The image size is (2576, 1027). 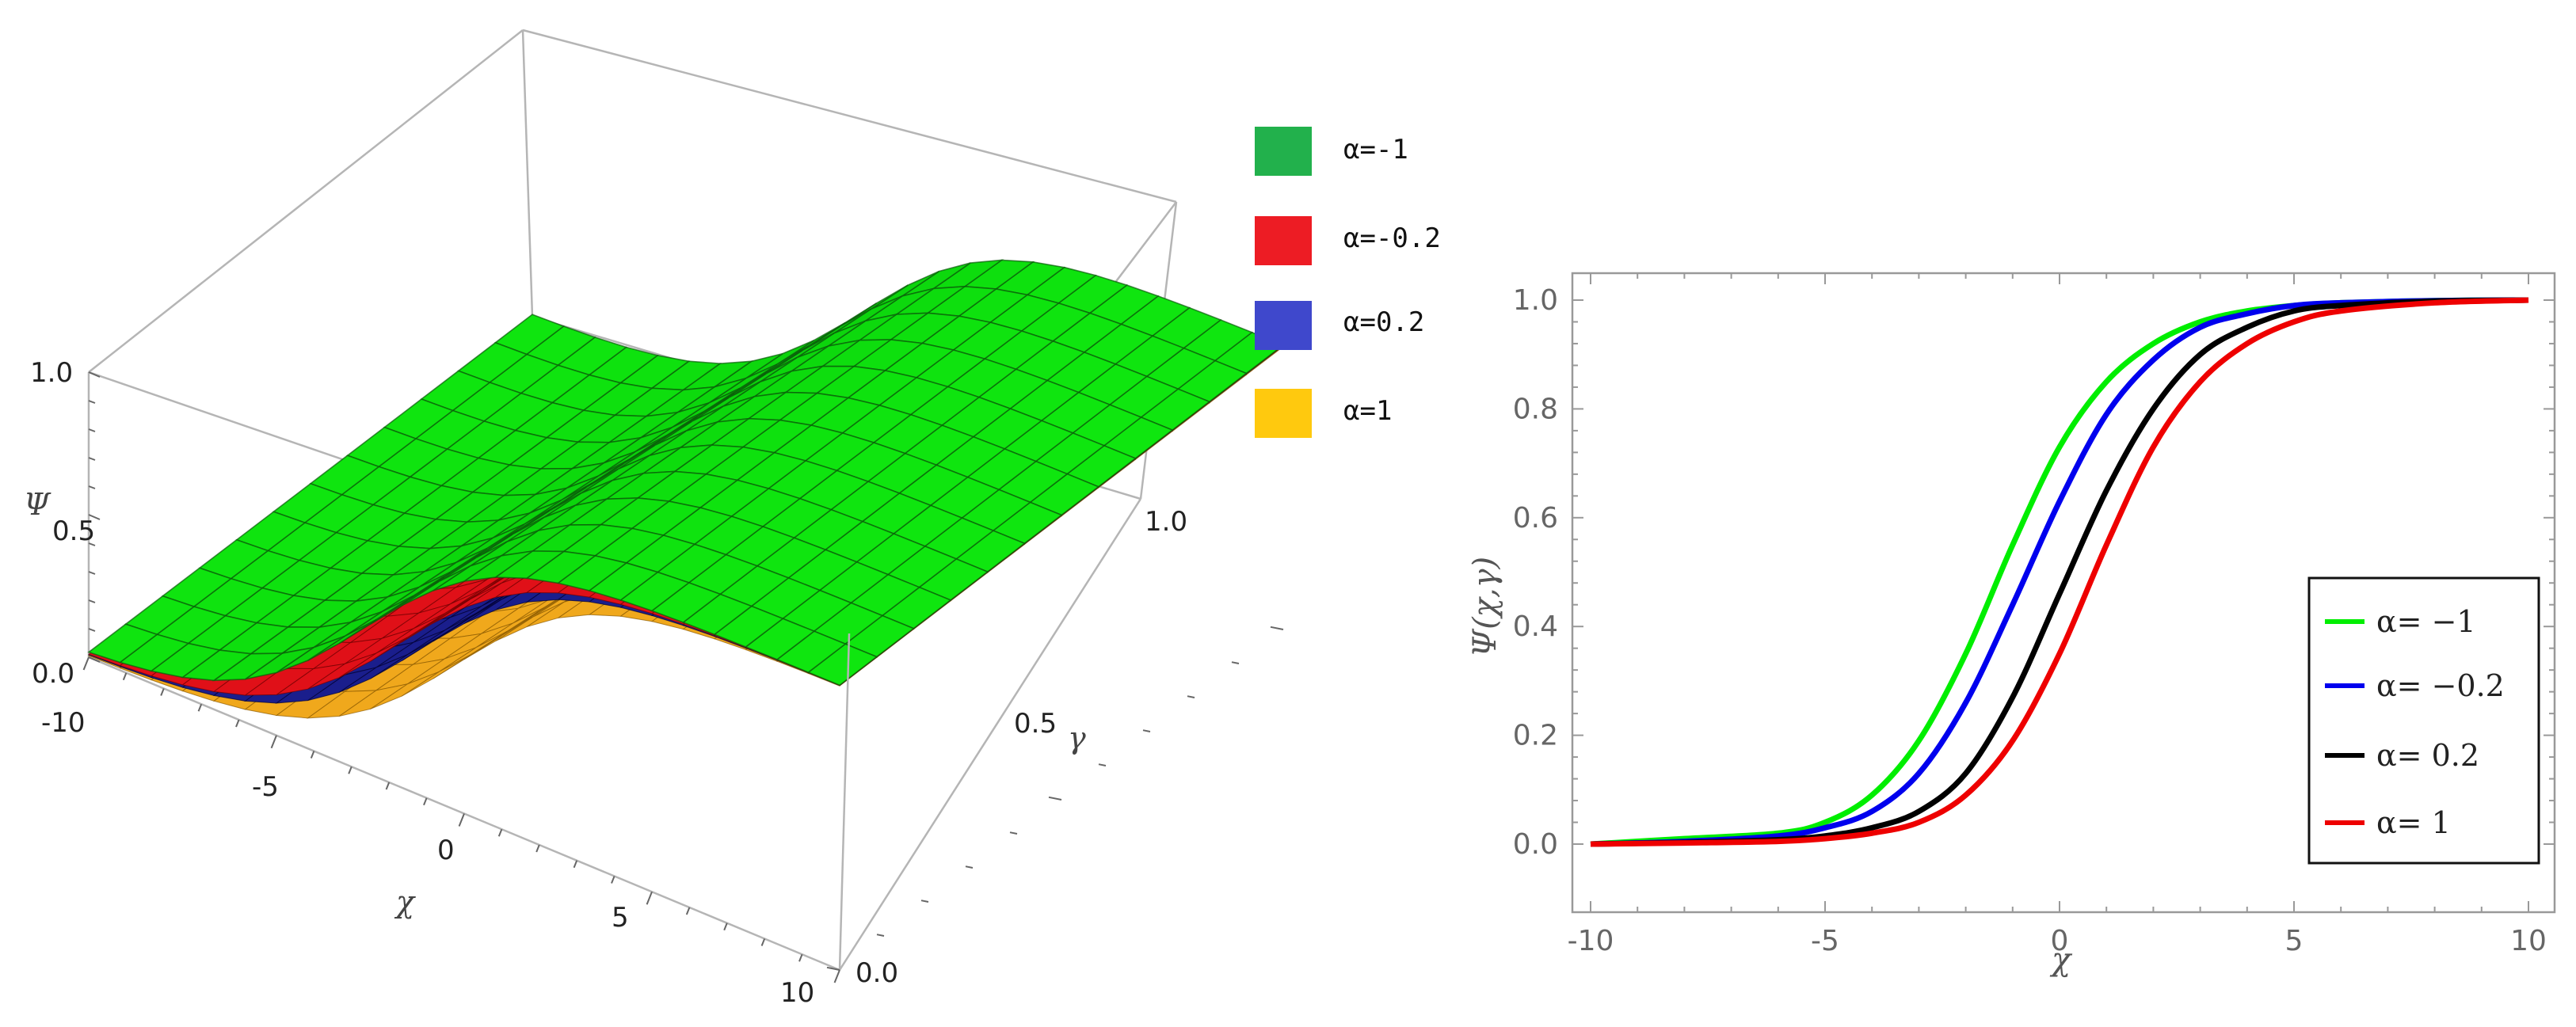 What do you see at coordinates (37, 504) in the screenshot?
I see `z-axis-label: Ψ` at bounding box center [37, 504].